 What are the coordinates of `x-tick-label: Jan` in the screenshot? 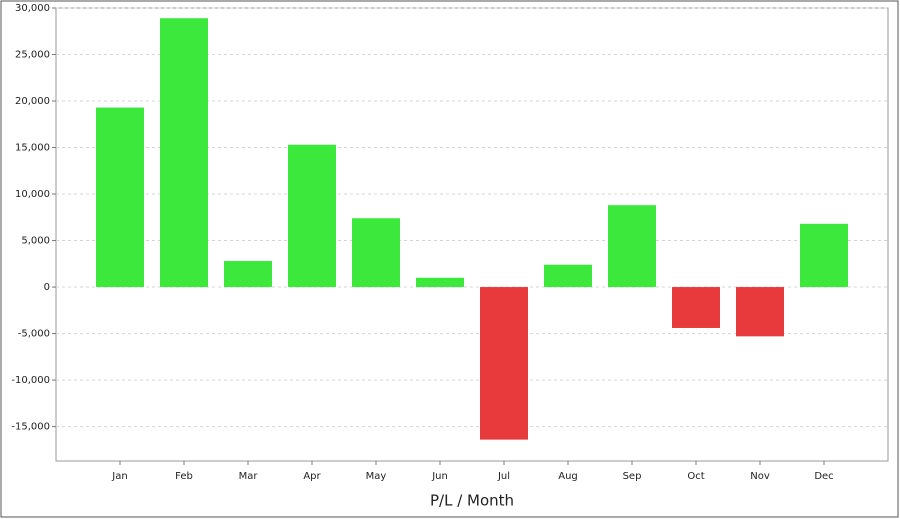 It's located at (119, 476).